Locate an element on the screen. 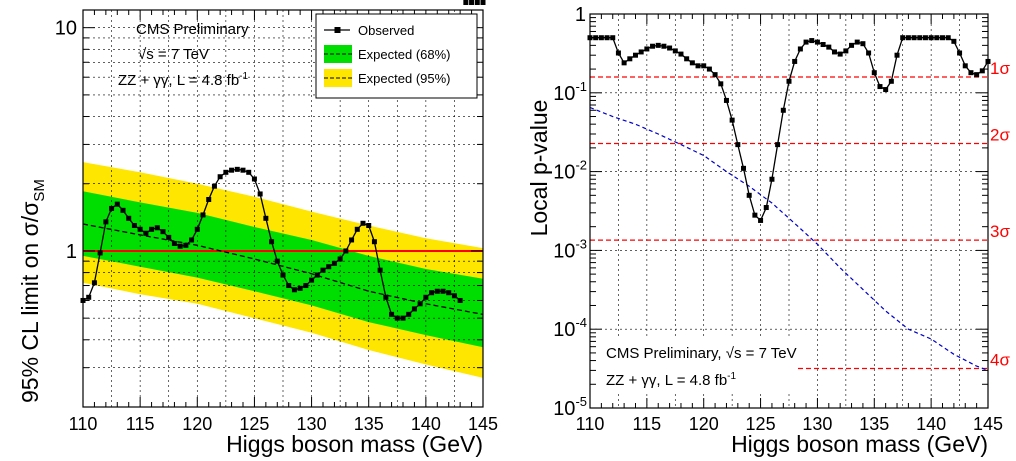 This screenshot has width=1016, height=461. x-tick-label: 120 is located at coordinates (197, 424).